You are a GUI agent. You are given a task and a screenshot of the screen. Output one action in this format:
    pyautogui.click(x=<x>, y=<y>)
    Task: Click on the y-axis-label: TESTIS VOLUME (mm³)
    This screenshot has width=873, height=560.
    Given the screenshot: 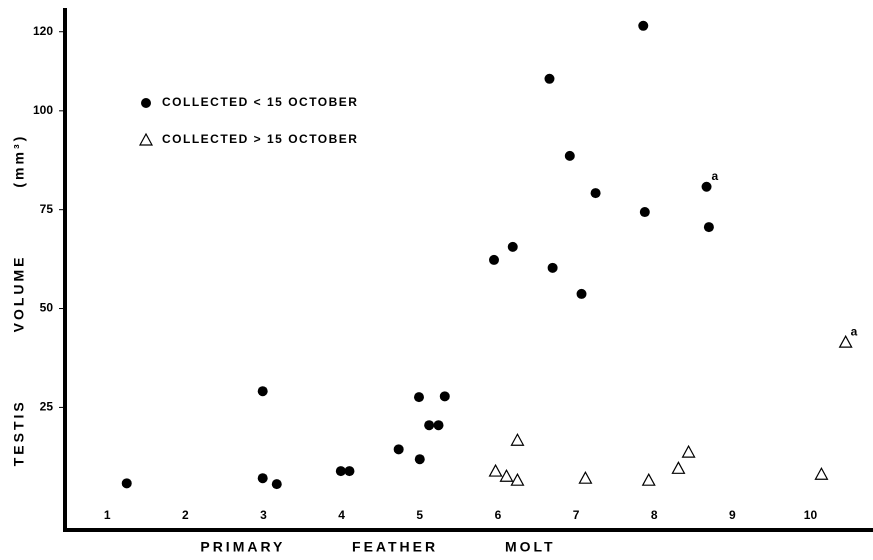 What is the action you would take?
    pyautogui.click(x=19, y=300)
    